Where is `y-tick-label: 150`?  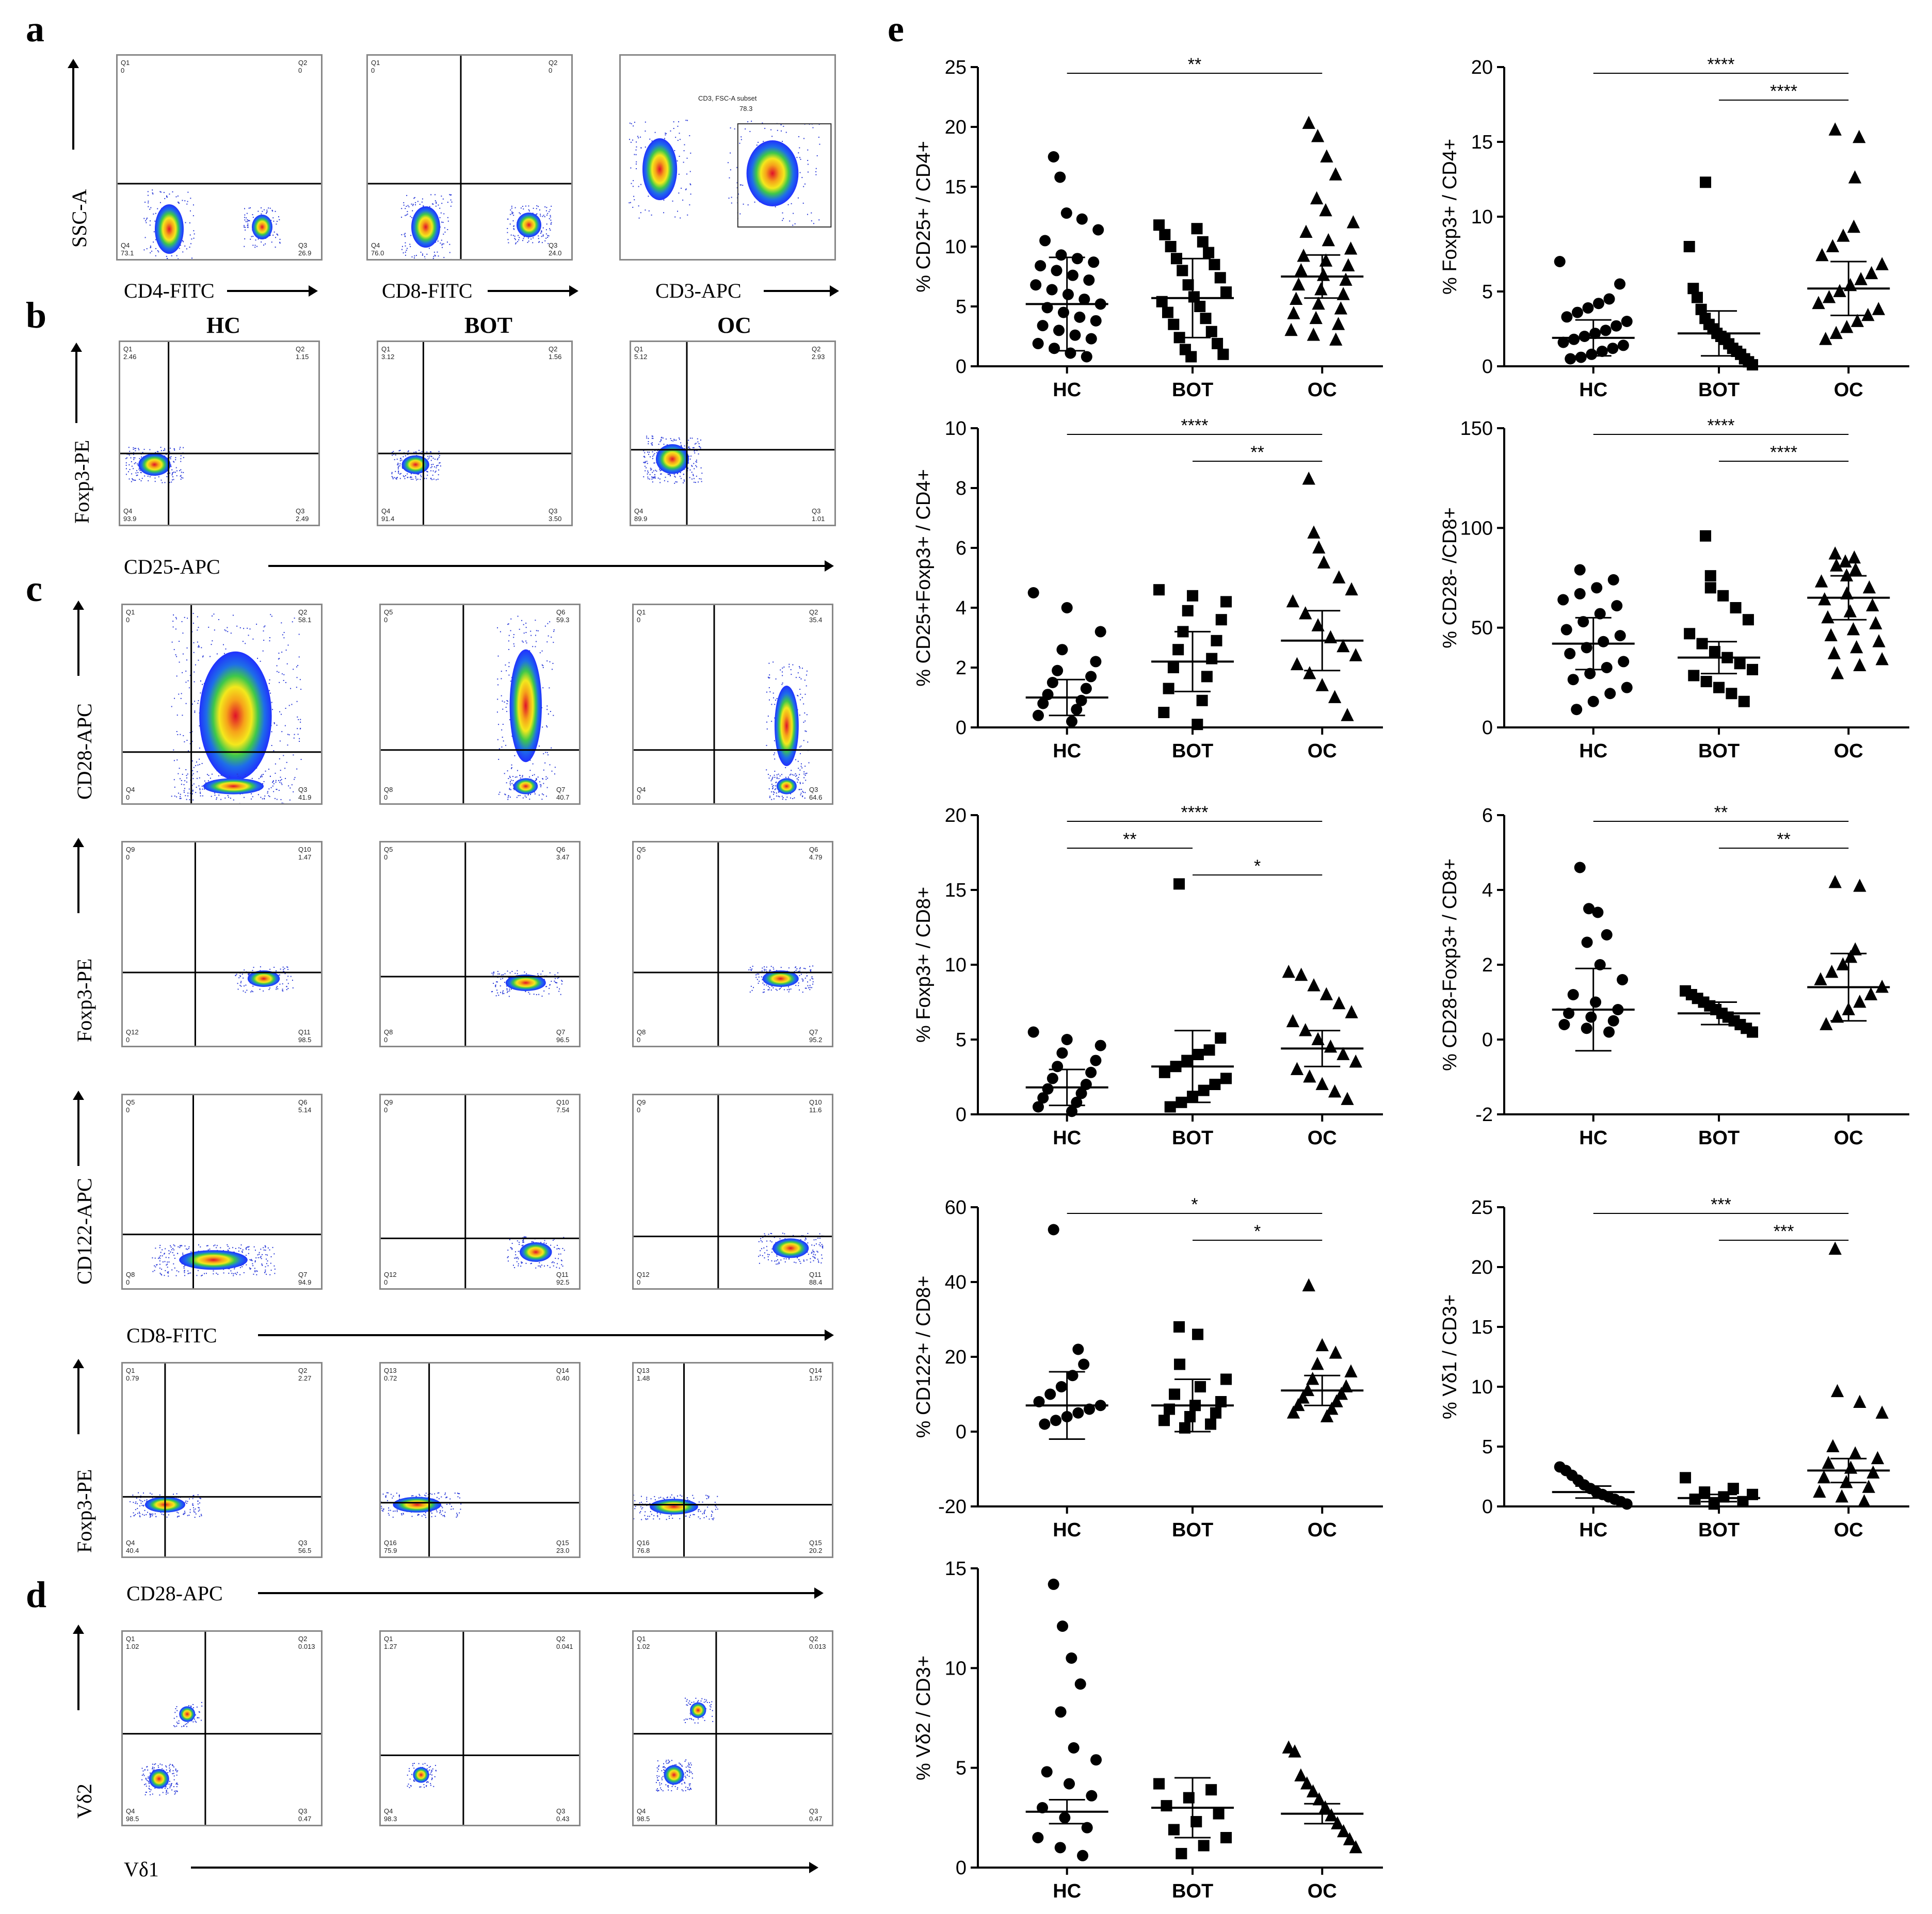 y-tick-label: 150 is located at coordinates (1477, 429).